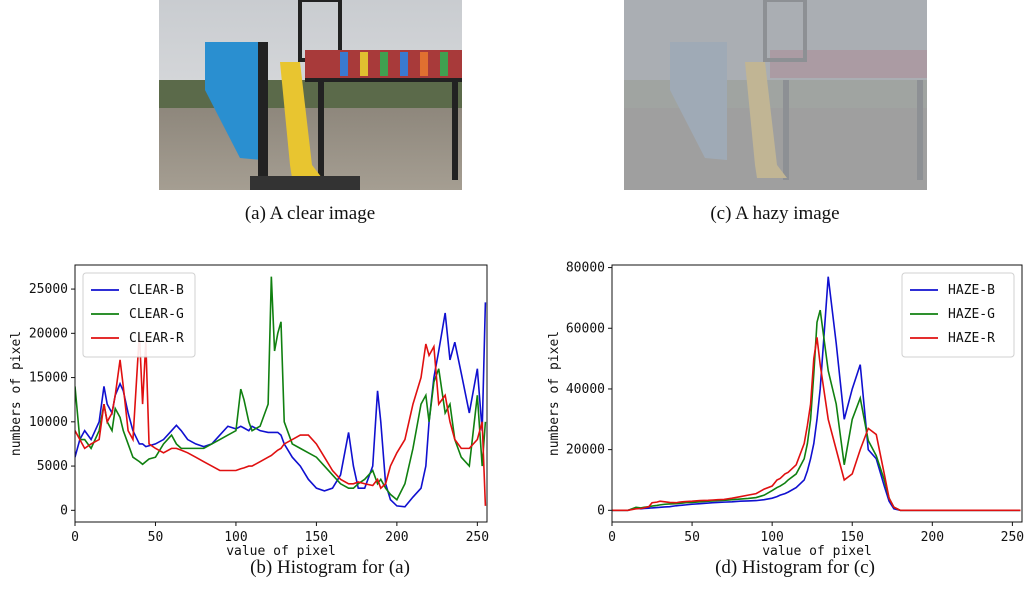 The image size is (1028, 608). Describe the element at coordinates (156, 290) in the screenshot. I see `legend-label: CLEAR-B` at that location.